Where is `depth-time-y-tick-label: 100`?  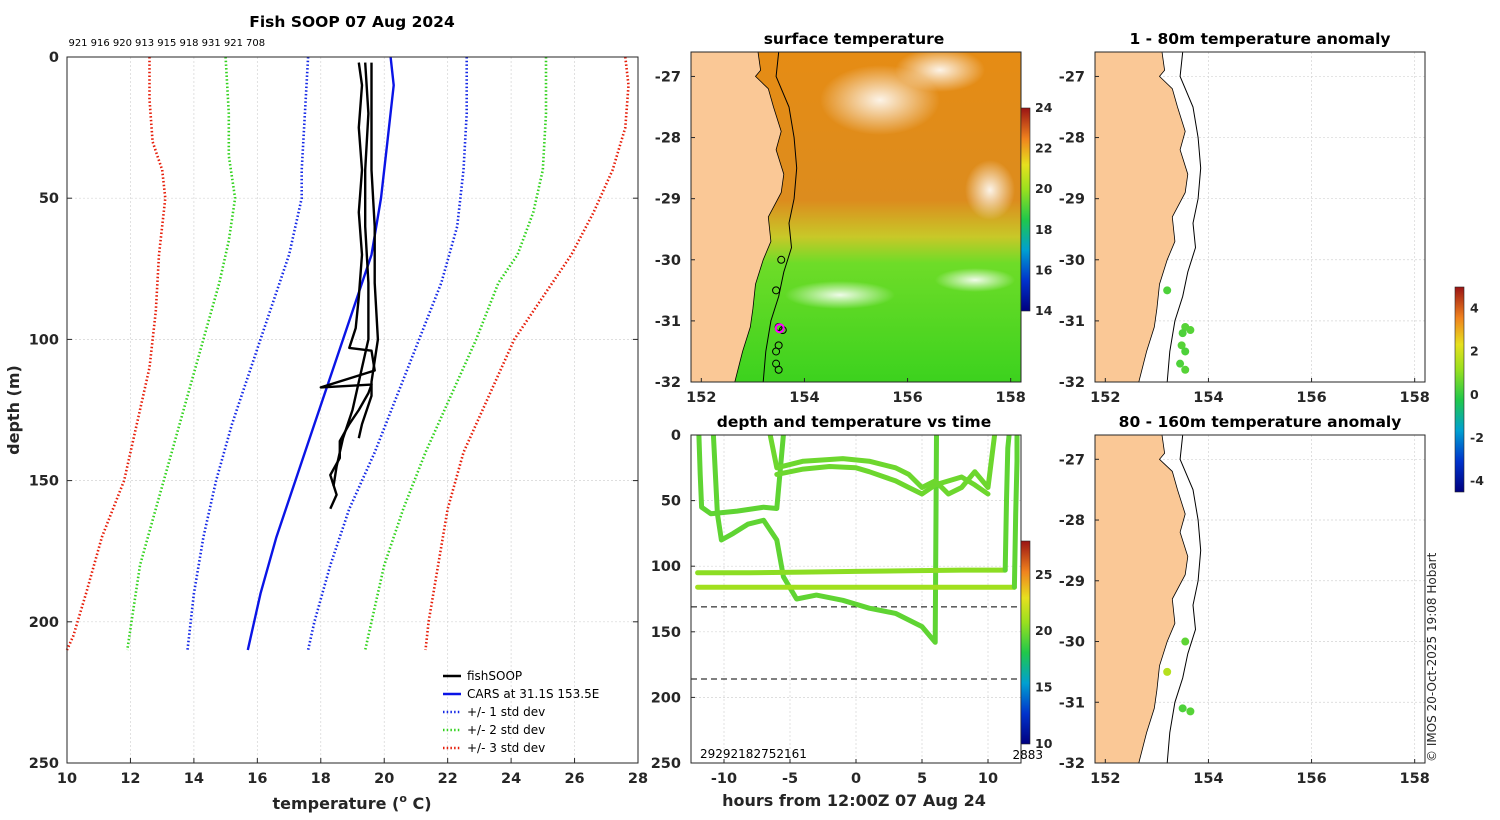 depth-time-y-tick-label: 100 is located at coordinates (666, 567).